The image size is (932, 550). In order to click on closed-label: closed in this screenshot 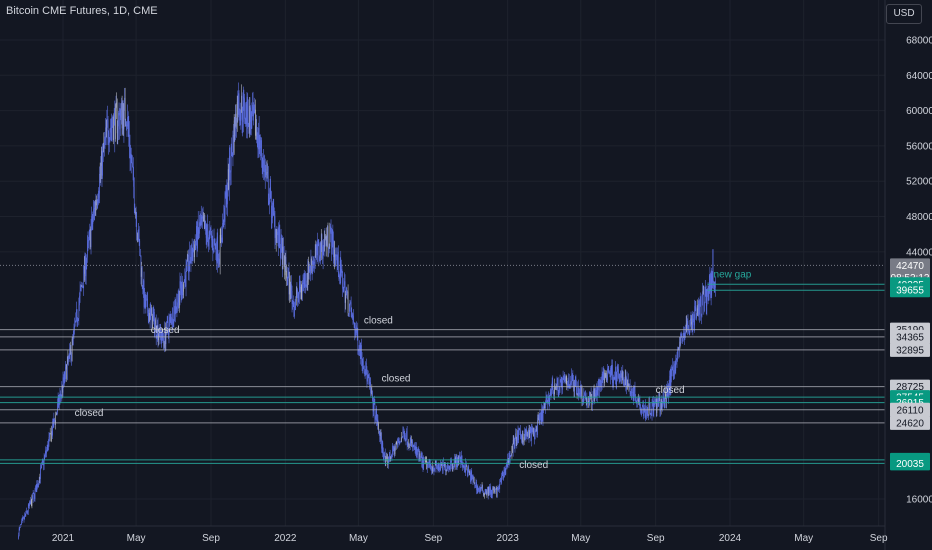, I will do `click(396, 379)`.